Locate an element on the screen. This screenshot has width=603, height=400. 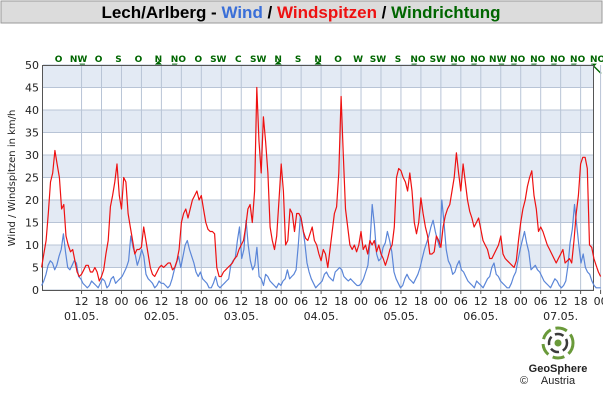
y-tick-2: 10 is located at coordinates (32, 245).